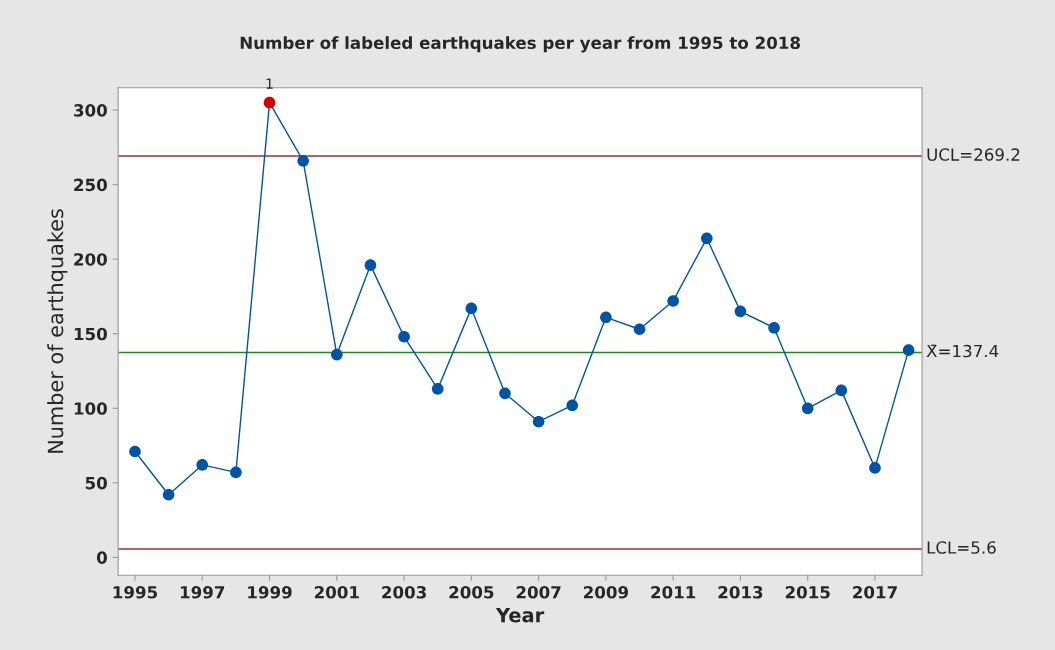 The width and height of the screenshot is (1055, 650). Describe the element at coordinates (807, 592) in the screenshot. I see `x-tick-label: 2015` at that location.